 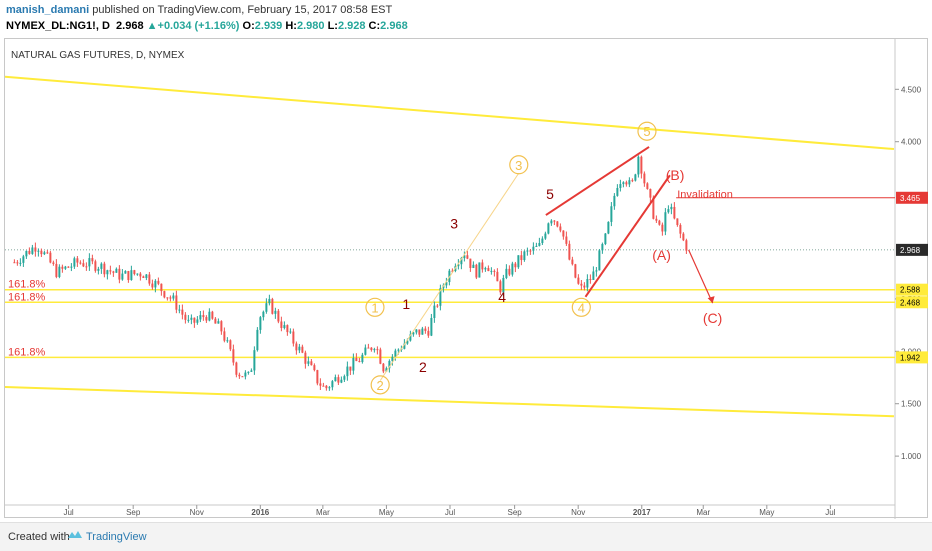 I want to click on open-value: 2.939, so click(x=268, y=26).